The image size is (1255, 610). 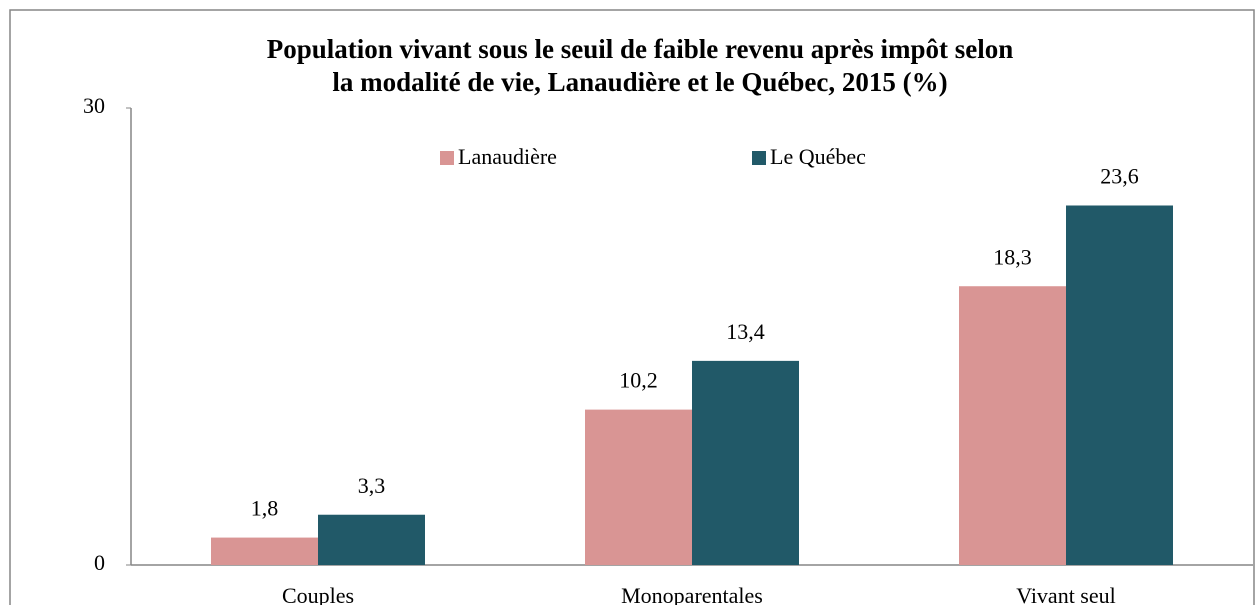 What do you see at coordinates (265, 508) in the screenshot?
I see `value-label: 1,8` at bounding box center [265, 508].